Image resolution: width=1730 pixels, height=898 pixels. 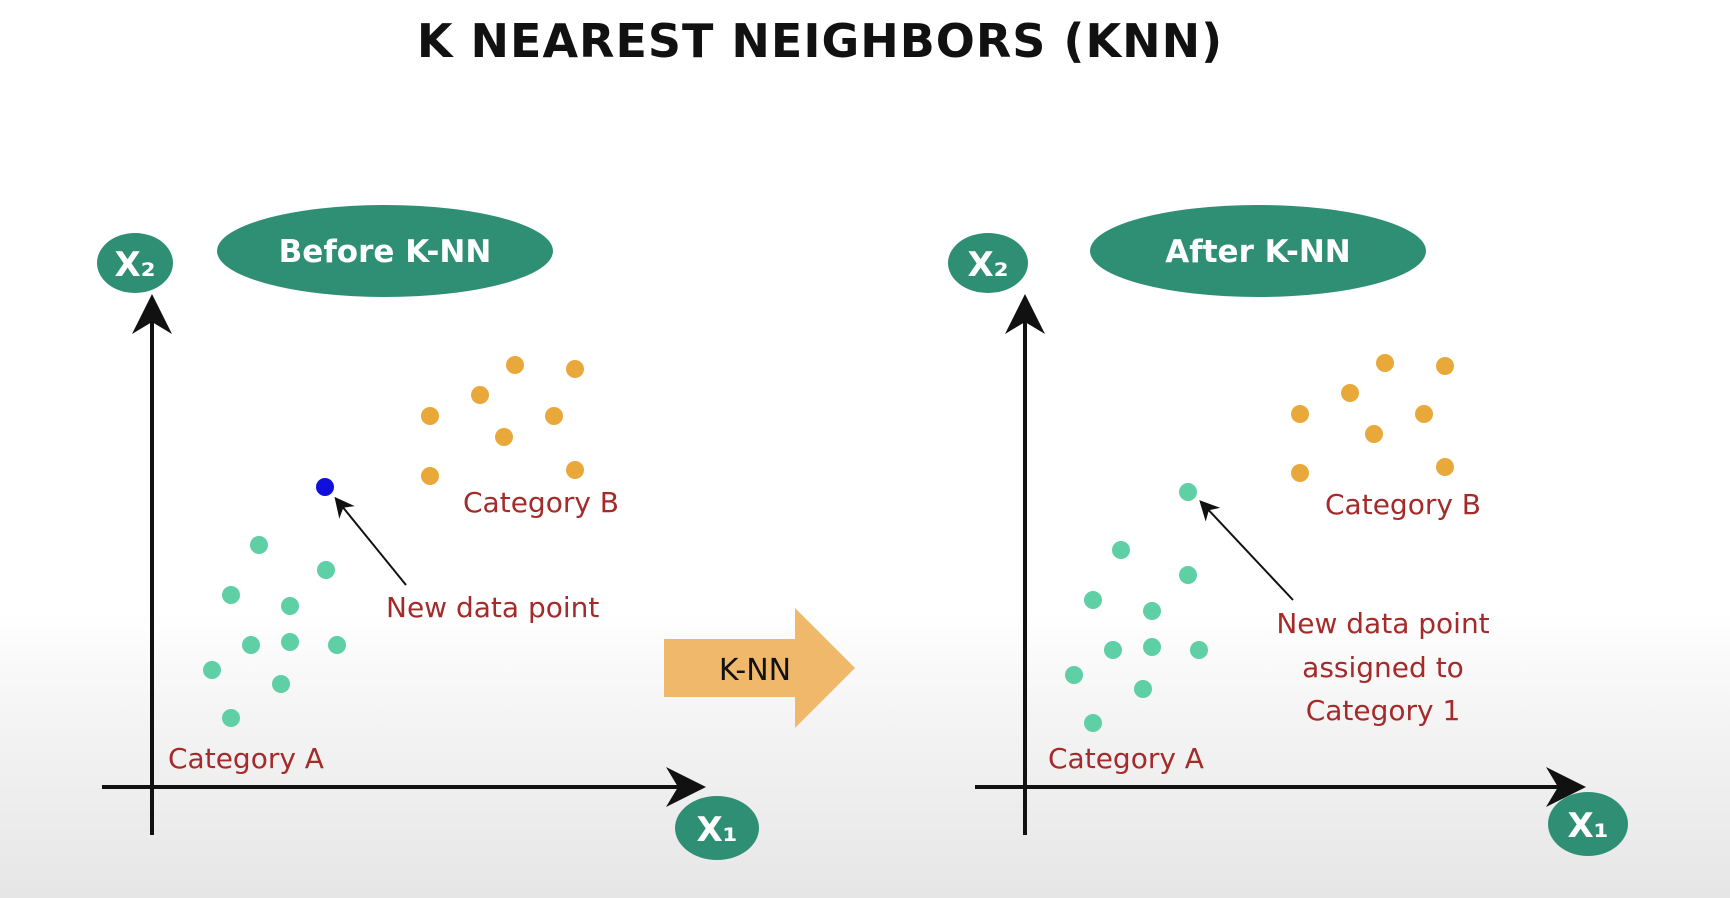 What do you see at coordinates (246, 758) in the screenshot?
I see `before-category-a-label: Category A` at bounding box center [246, 758].